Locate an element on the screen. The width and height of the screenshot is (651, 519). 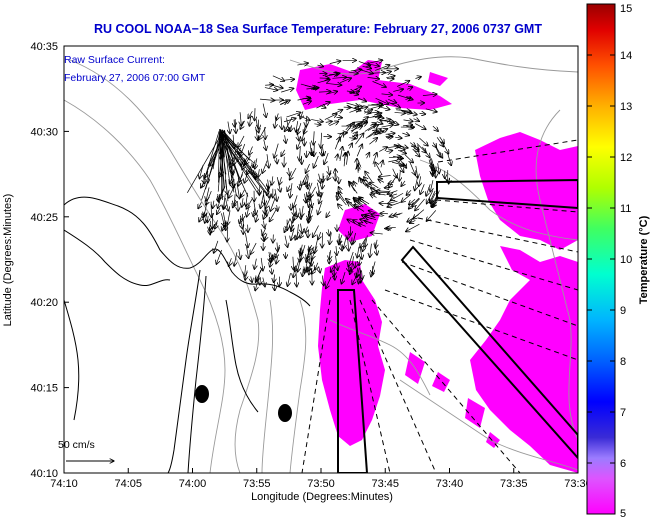
colorbar-label: Temperature (°C) is located at coordinates (644, 259).